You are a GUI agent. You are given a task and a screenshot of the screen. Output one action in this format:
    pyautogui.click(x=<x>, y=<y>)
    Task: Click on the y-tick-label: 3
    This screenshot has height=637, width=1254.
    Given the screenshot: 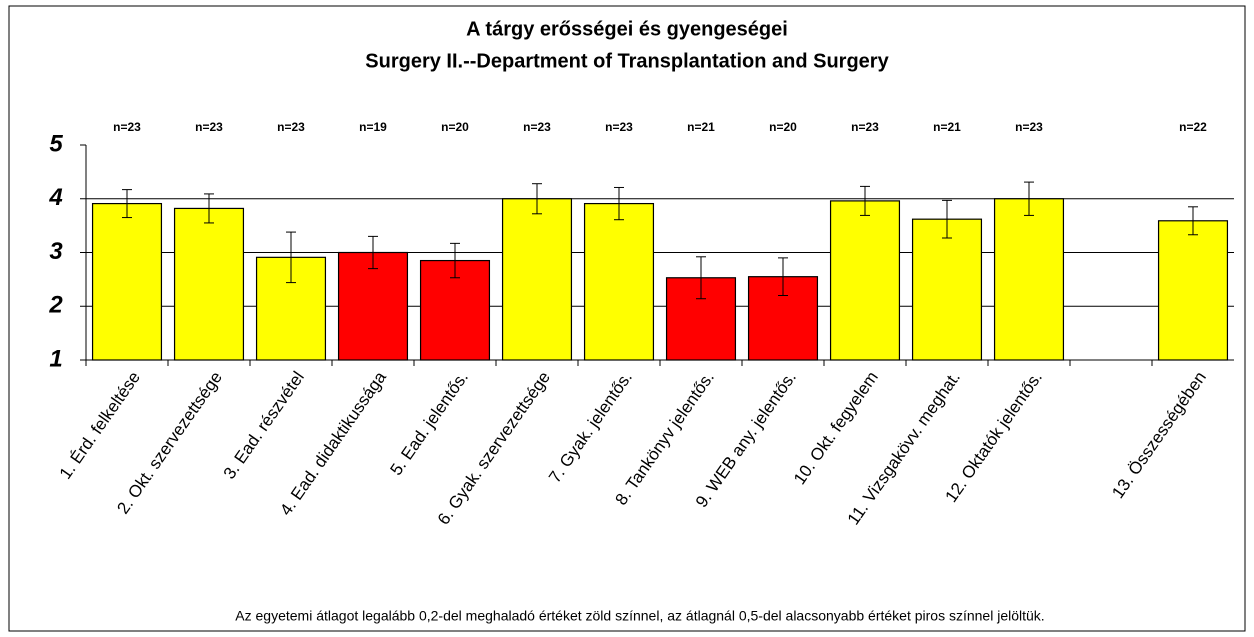 What is the action you would take?
    pyautogui.click(x=56, y=251)
    